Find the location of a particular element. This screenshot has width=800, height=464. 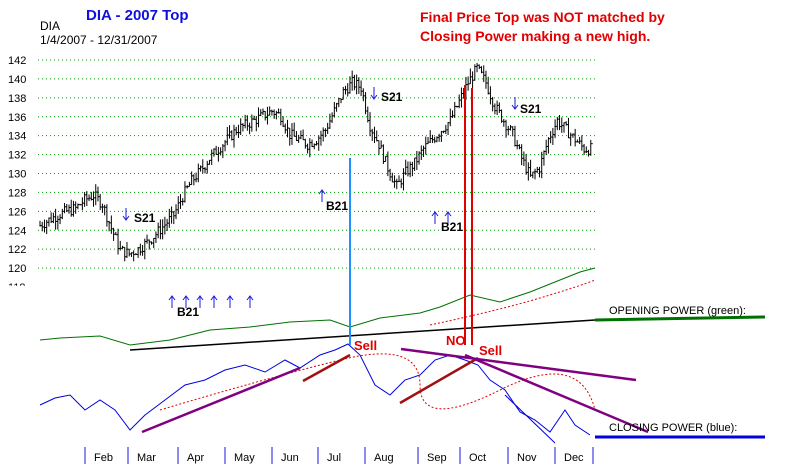

x-tick-label: Nov is located at coordinates (527, 458).